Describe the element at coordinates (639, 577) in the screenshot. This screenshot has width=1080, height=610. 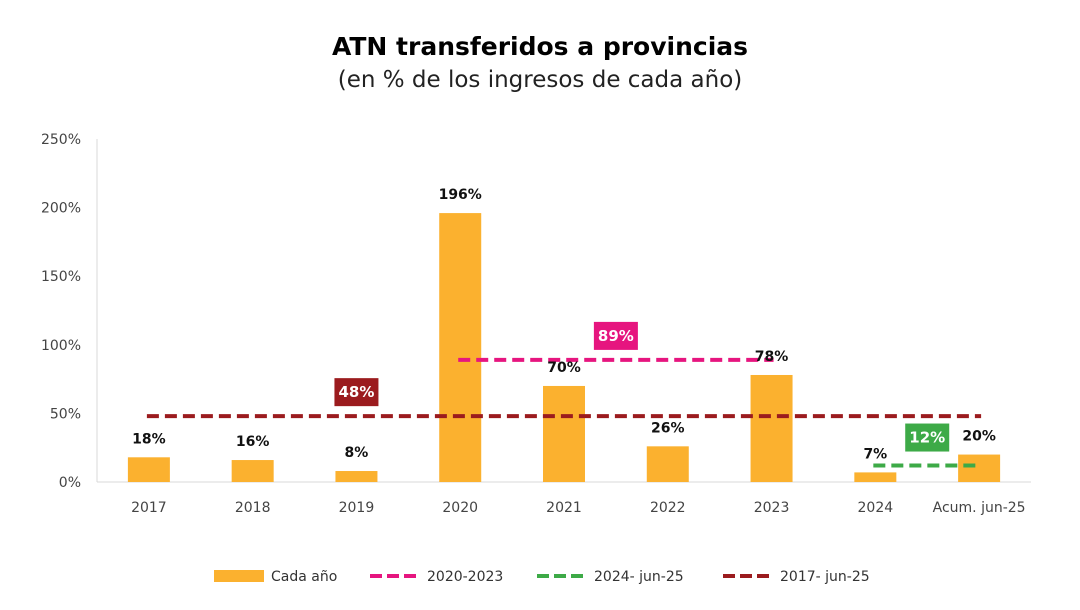
I see `legend-label: 2024- jun-25` at that location.